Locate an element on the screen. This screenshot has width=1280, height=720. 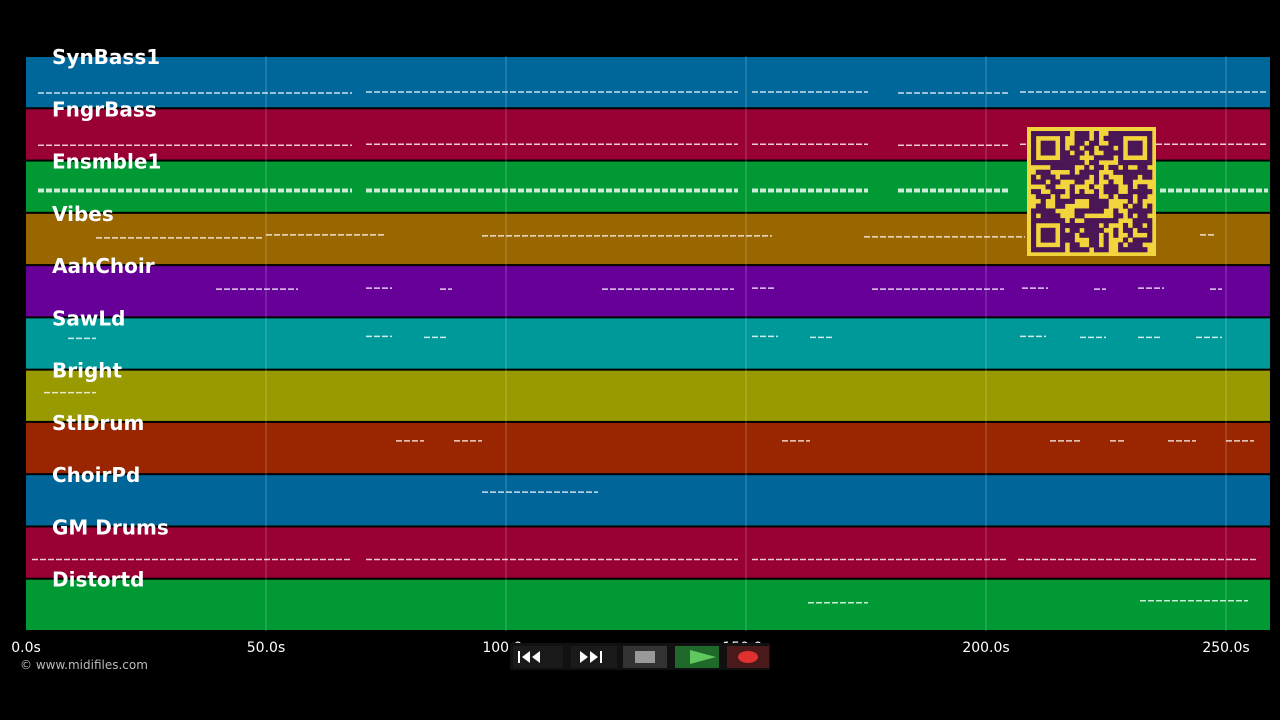
play-button is located at coordinates (697, 657).